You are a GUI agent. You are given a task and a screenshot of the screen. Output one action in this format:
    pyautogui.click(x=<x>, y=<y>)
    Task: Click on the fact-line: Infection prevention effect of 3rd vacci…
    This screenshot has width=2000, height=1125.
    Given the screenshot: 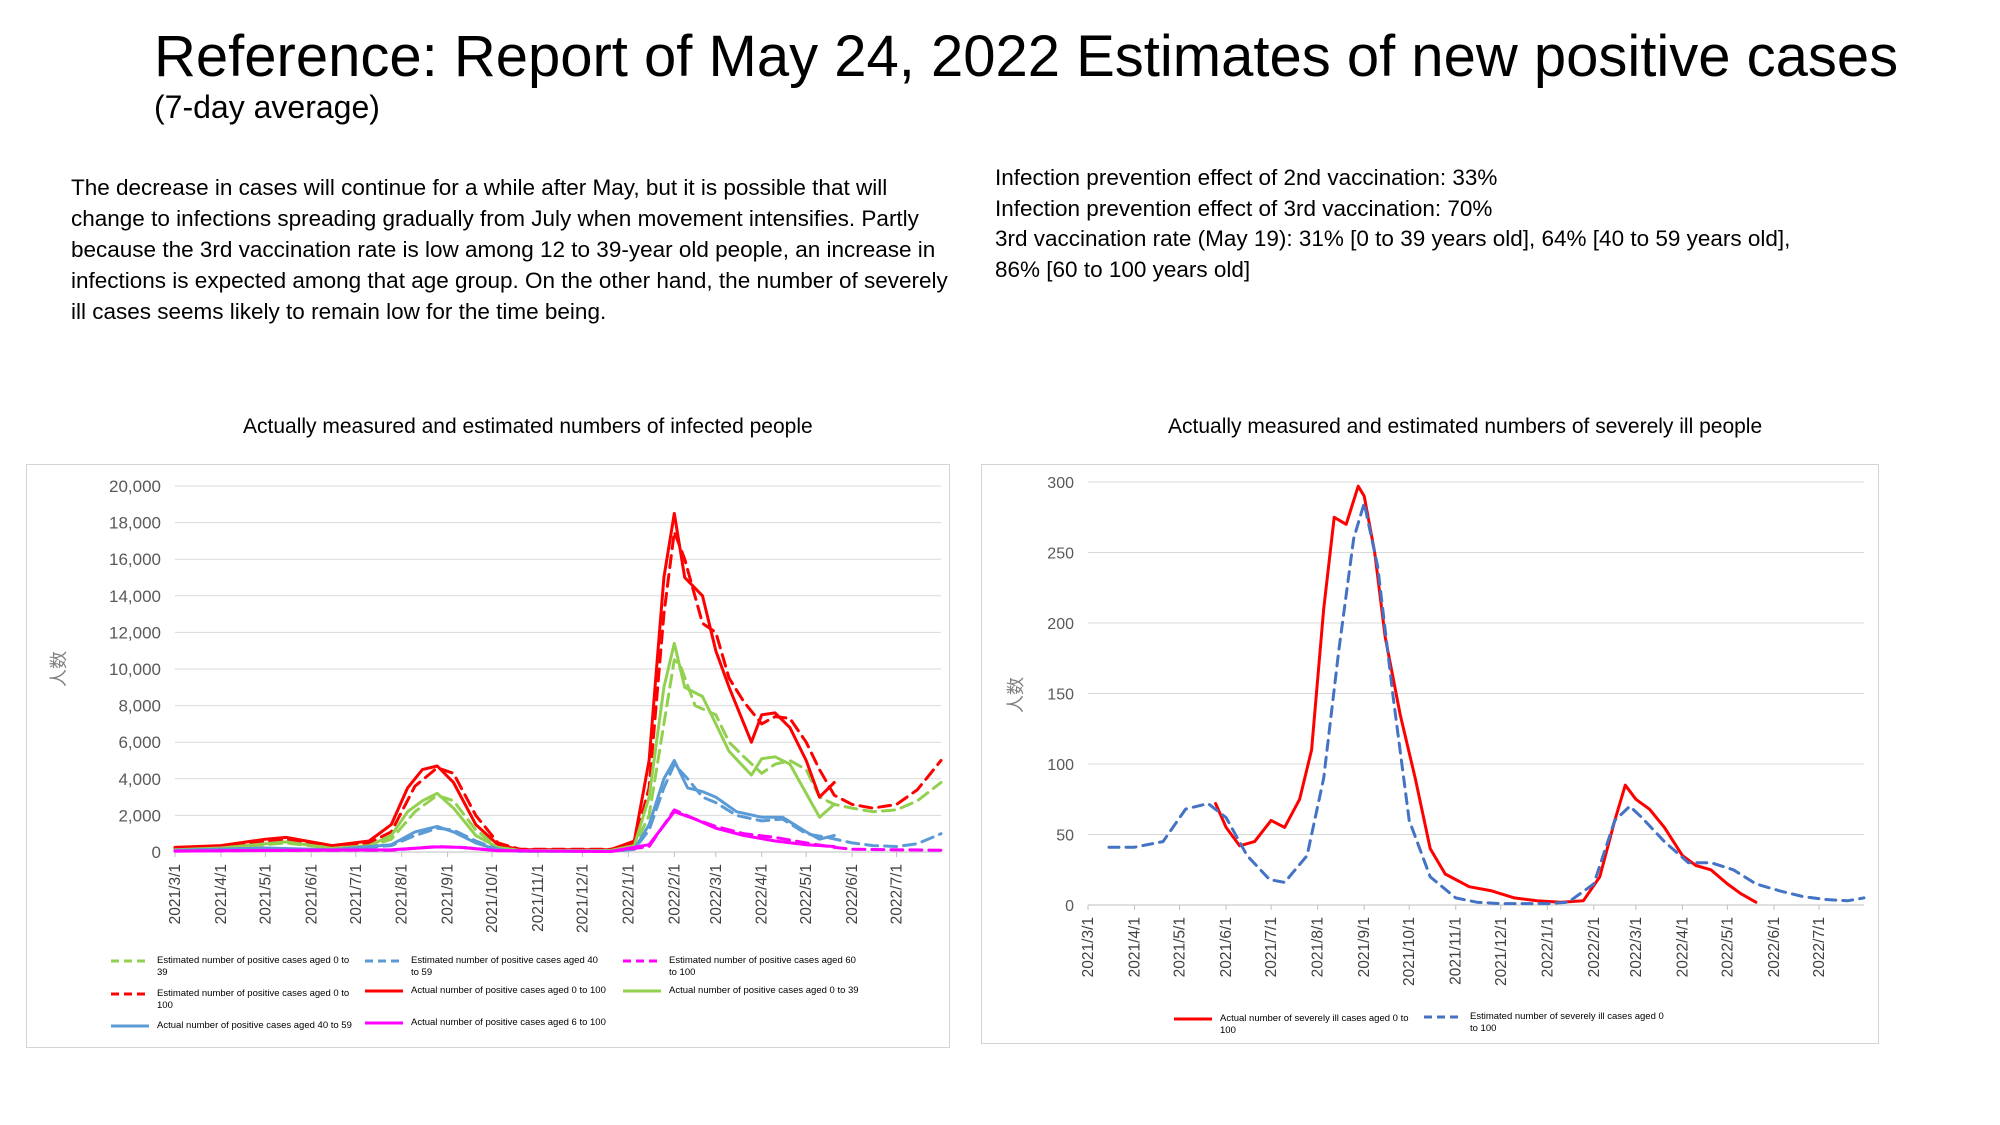 What is the action you would take?
    pyautogui.click(x=1244, y=208)
    